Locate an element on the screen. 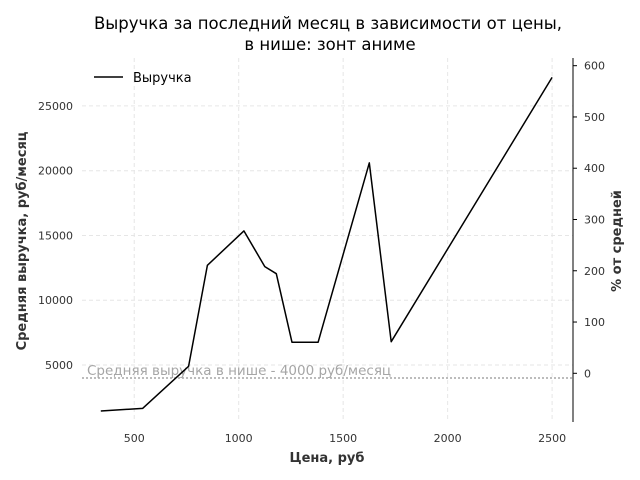  y-tick-label: 5000 is located at coordinates (59, 365).